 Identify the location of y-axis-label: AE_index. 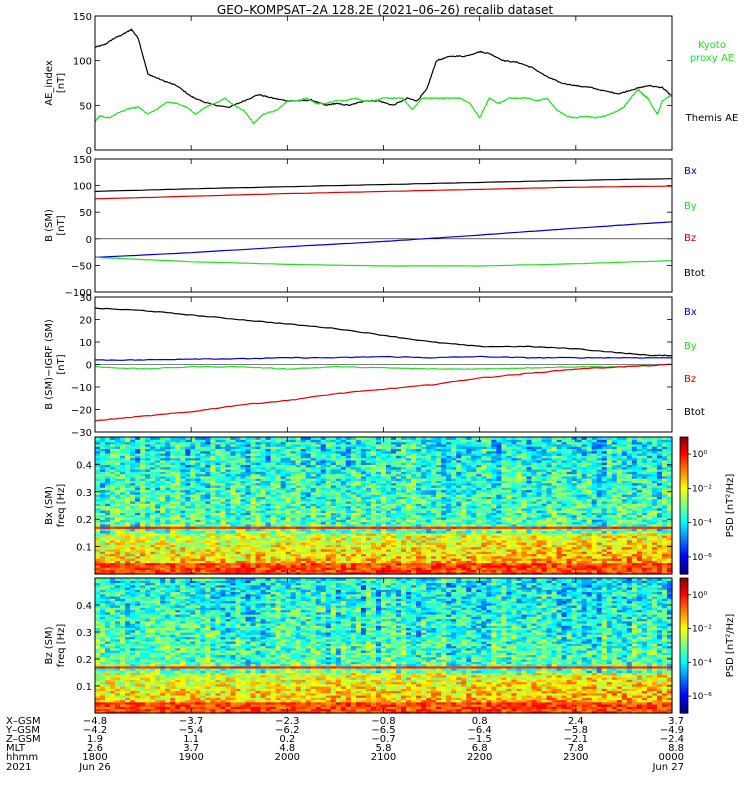
(49, 83).